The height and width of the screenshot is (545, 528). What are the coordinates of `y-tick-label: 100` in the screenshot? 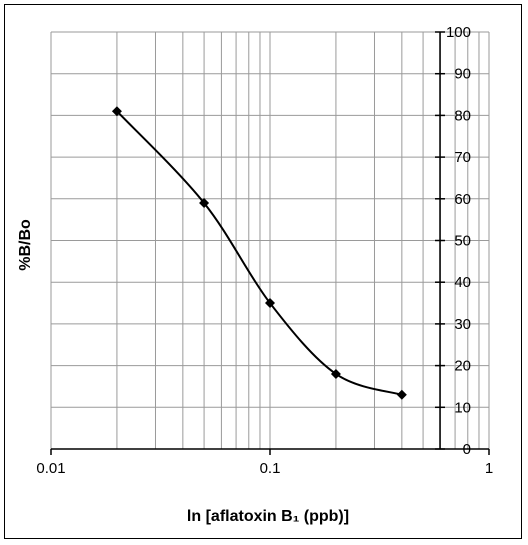 It's located at (458, 32).